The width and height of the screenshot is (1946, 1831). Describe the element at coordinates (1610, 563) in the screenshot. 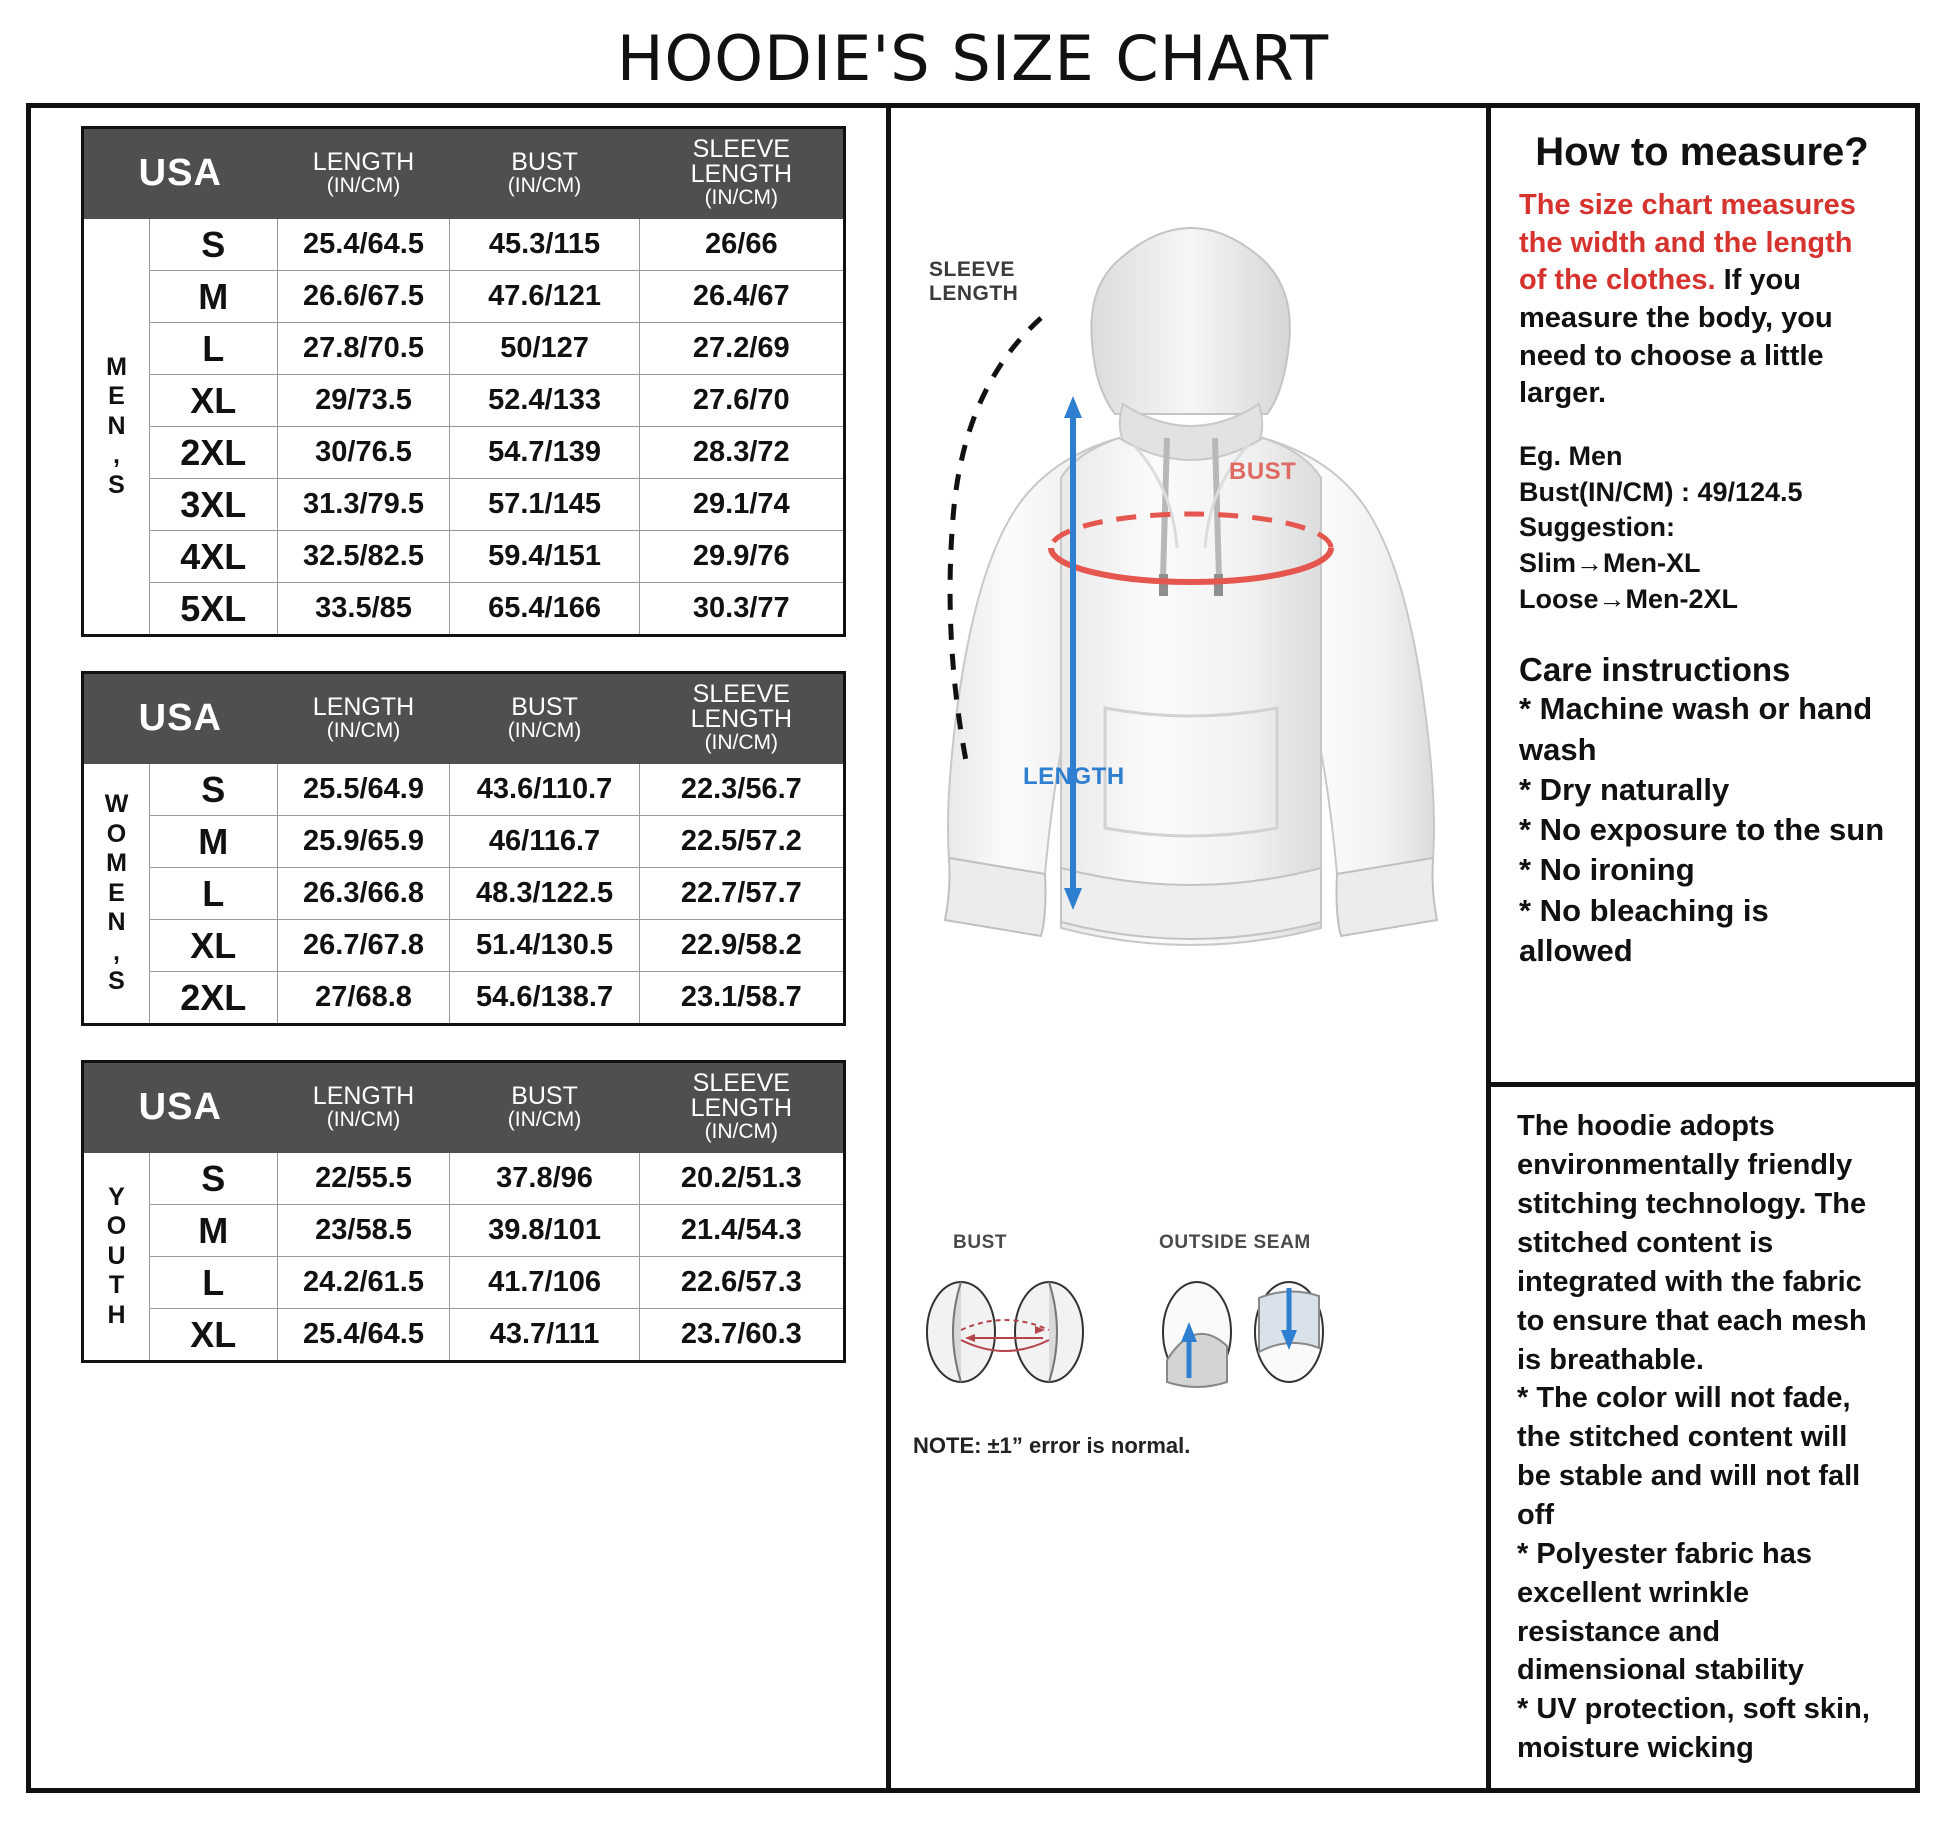

I see `example-line-4: Slim→Men-XL` at that location.